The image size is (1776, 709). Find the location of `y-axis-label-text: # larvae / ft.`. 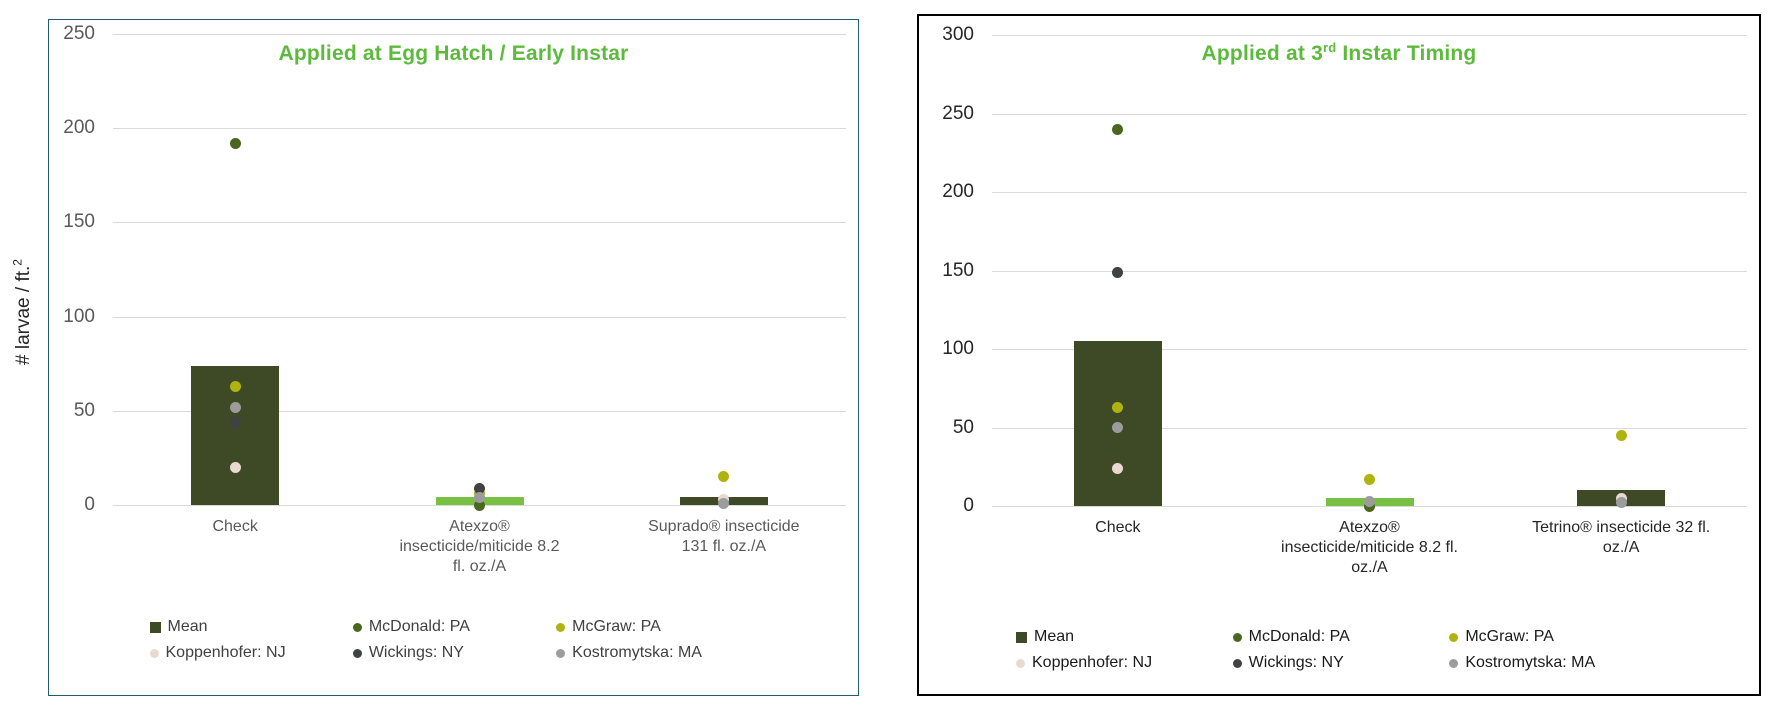

y-axis-label-text: # larvae / ft. is located at coordinates (23, 315).